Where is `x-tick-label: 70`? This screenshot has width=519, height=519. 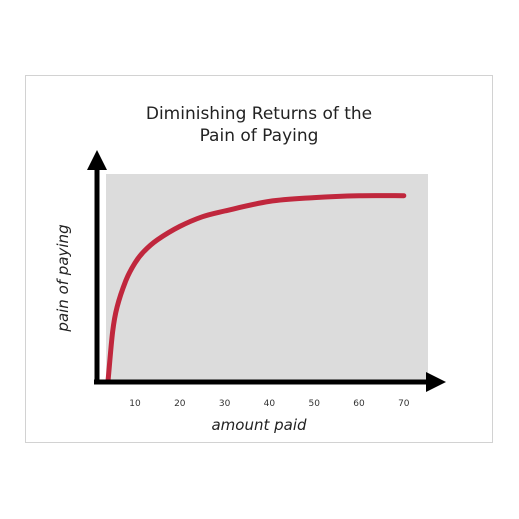
x-tick-label: 70 is located at coordinates (404, 404).